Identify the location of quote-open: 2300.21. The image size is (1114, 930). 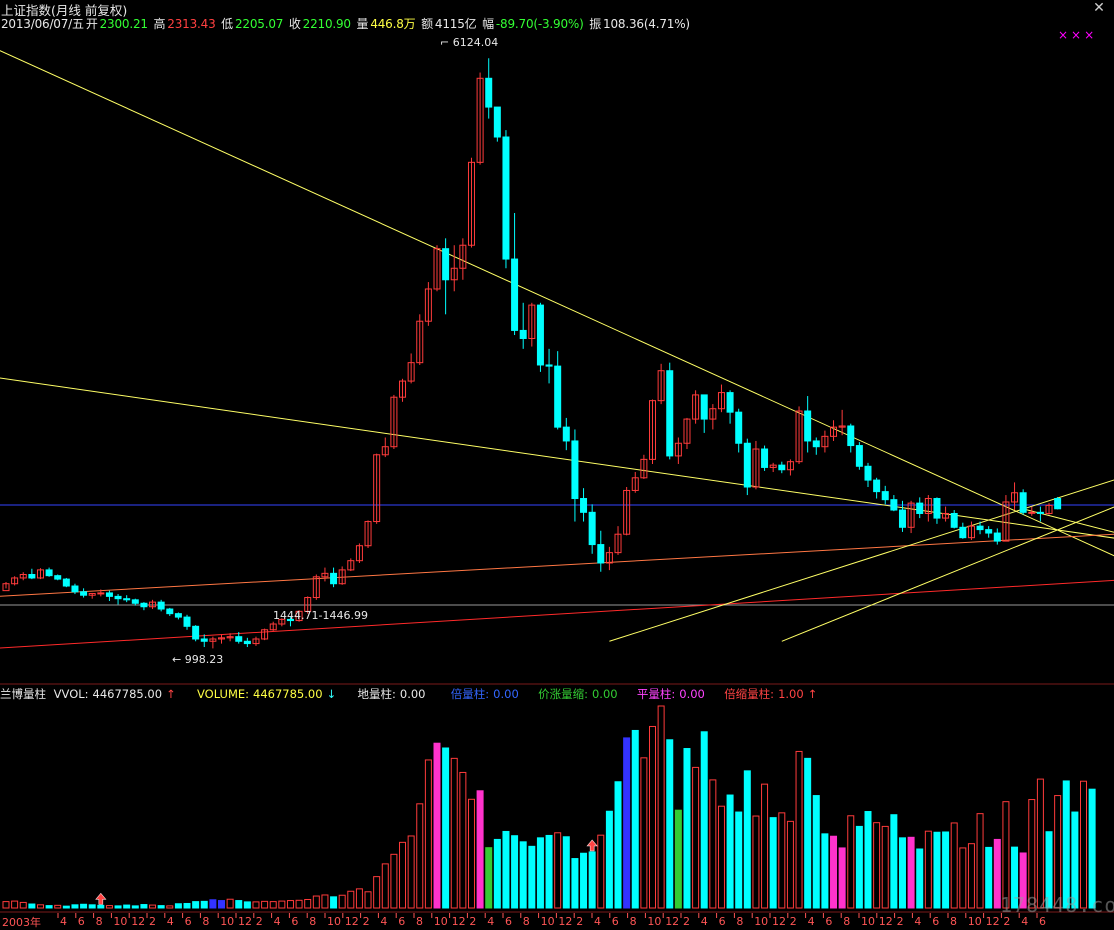
(123, 24).